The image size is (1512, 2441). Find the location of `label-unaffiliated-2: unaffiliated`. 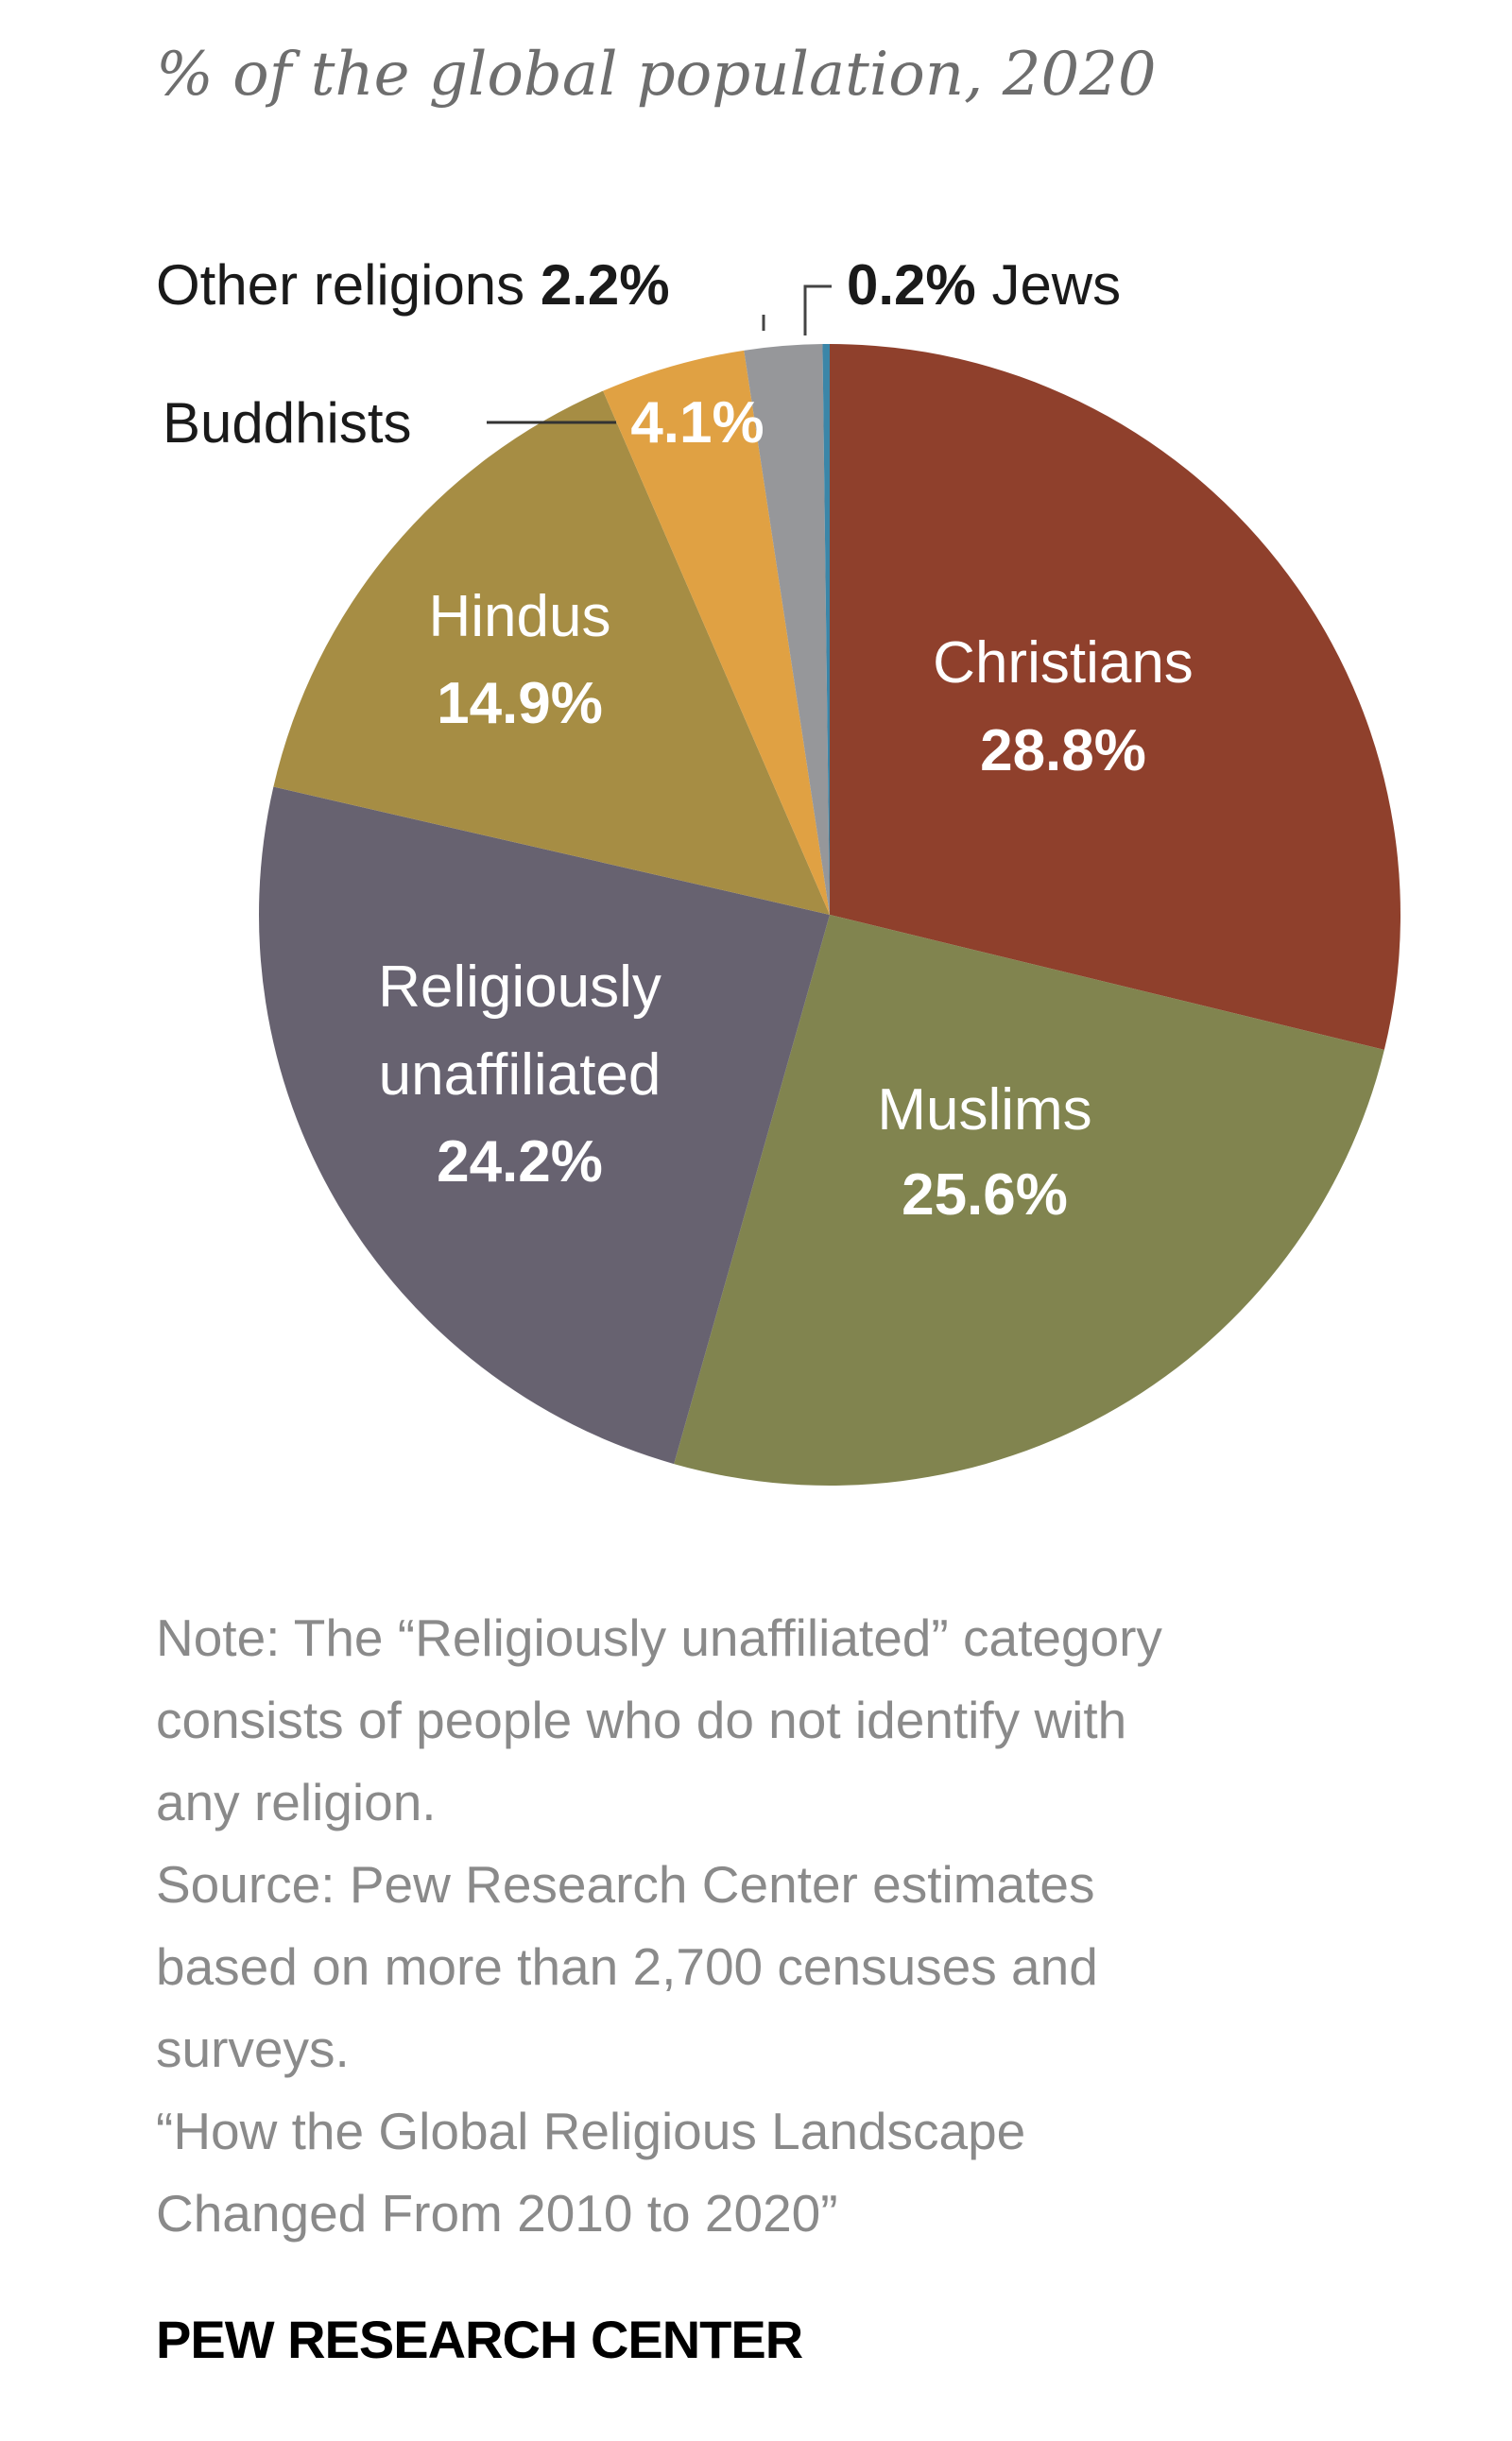

label-unaffiliated-2: unaffiliated is located at coordinates (520, 1075).